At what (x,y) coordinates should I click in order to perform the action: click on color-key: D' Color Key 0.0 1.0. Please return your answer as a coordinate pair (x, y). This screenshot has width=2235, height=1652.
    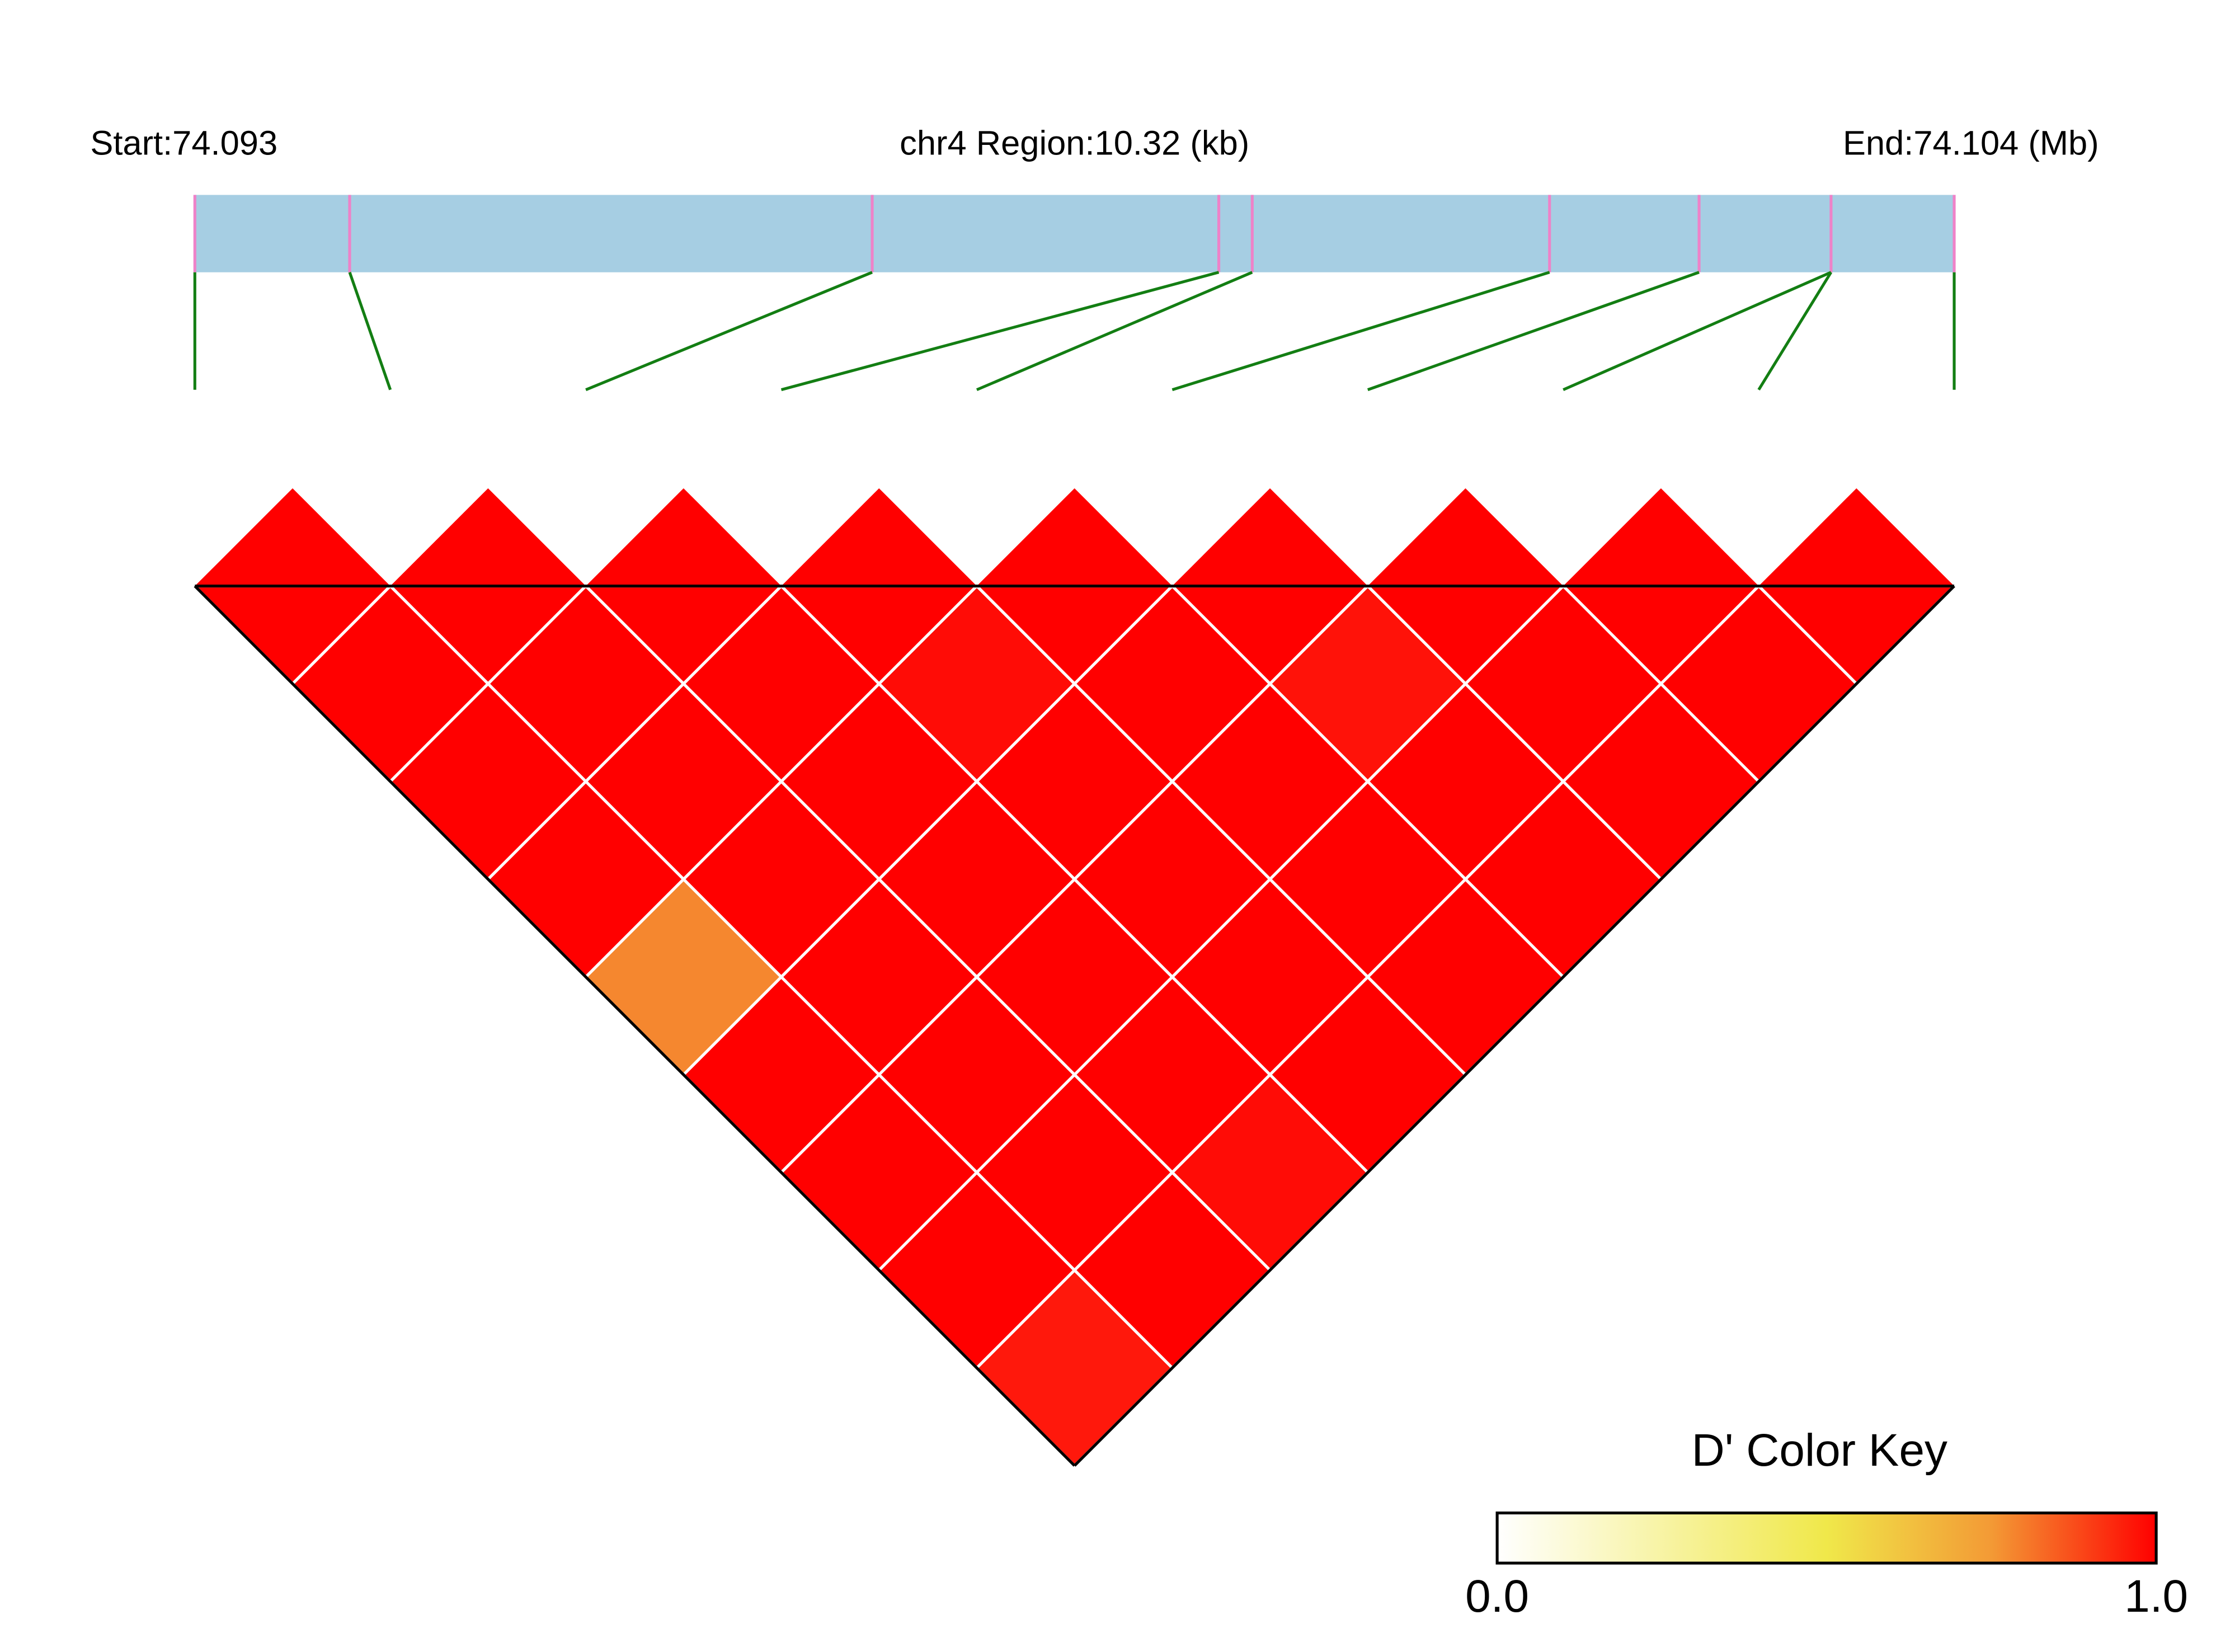
    Looking at the image, I should click on (1827, 1524).